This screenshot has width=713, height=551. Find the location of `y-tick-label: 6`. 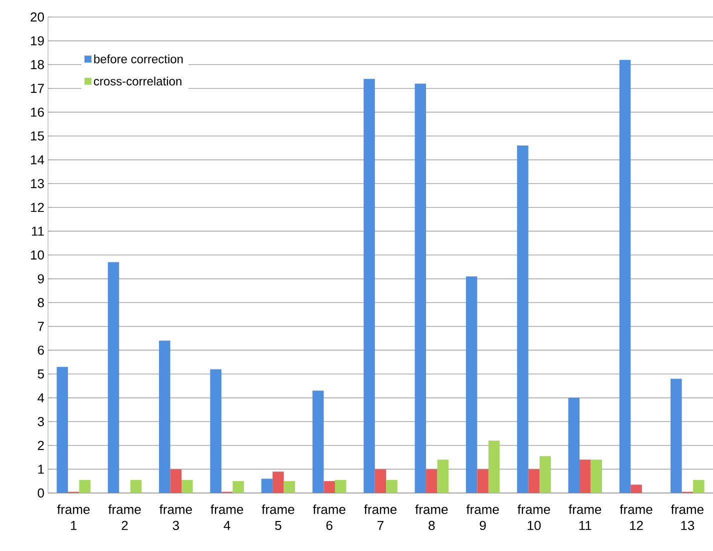

y-tick-label: 6 is located at coordinates (41, 350).